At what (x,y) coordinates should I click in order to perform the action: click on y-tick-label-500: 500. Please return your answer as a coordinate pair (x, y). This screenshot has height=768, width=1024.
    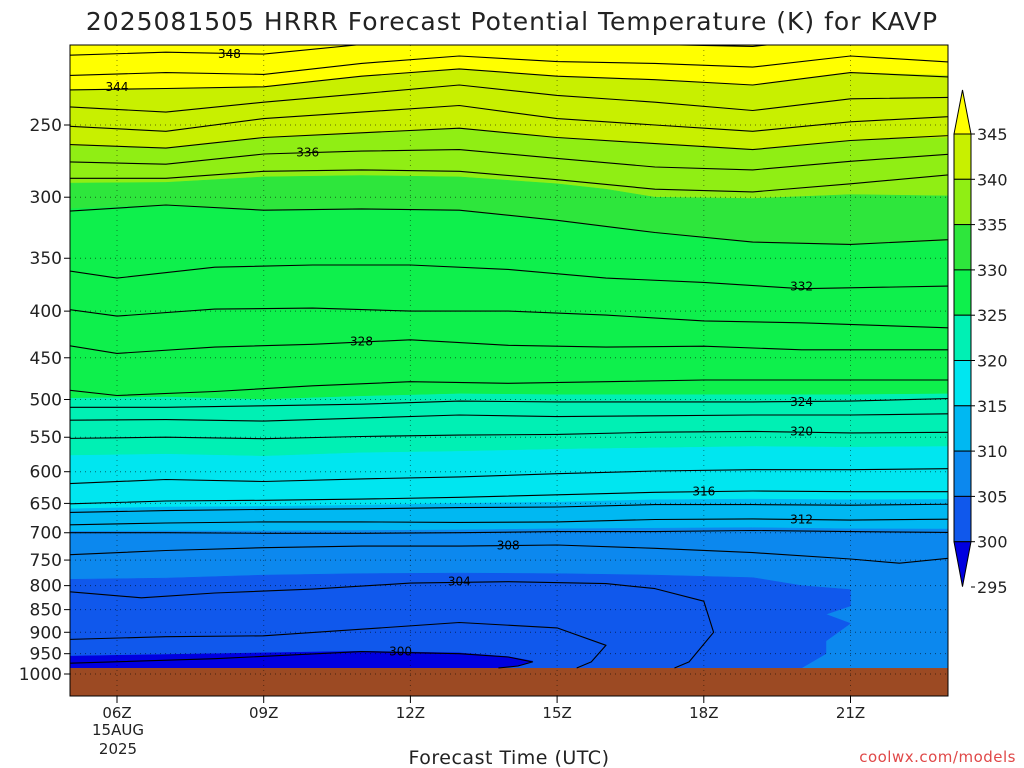
    Looking at the image, I should click on (46, 401).